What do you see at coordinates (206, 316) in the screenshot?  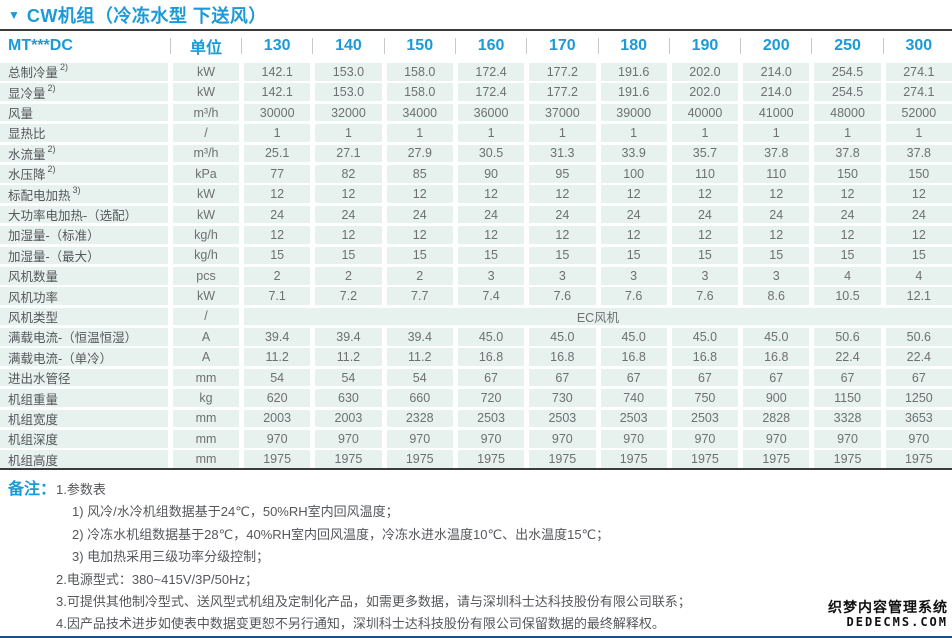 I see `row-unit: /` at bounding box center [206, 316].